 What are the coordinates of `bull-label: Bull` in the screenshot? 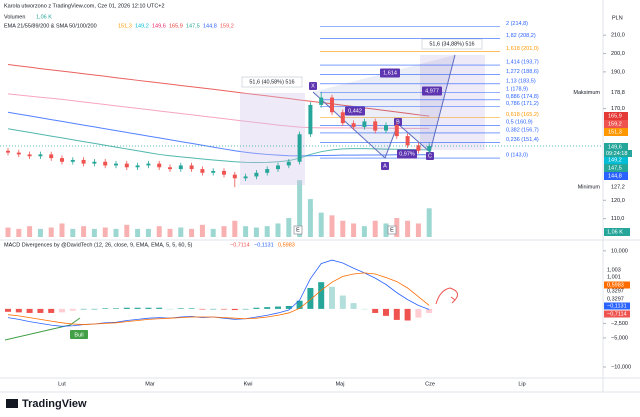 It's located at (78, 335).